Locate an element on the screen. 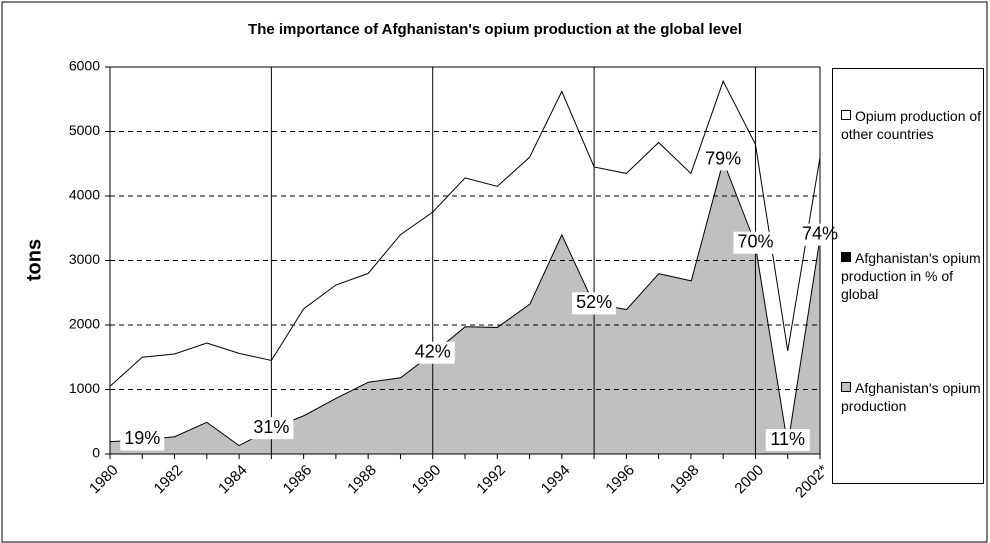 The image size is (990, 543). x-tick-label: 1990 is located at coordinates (427, 480).